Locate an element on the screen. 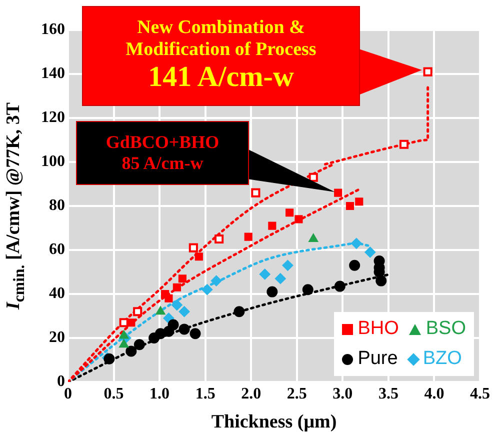  callout-box: New Combination & Modification of Process 141 A/cm-w is located at coordinates (221, 56).